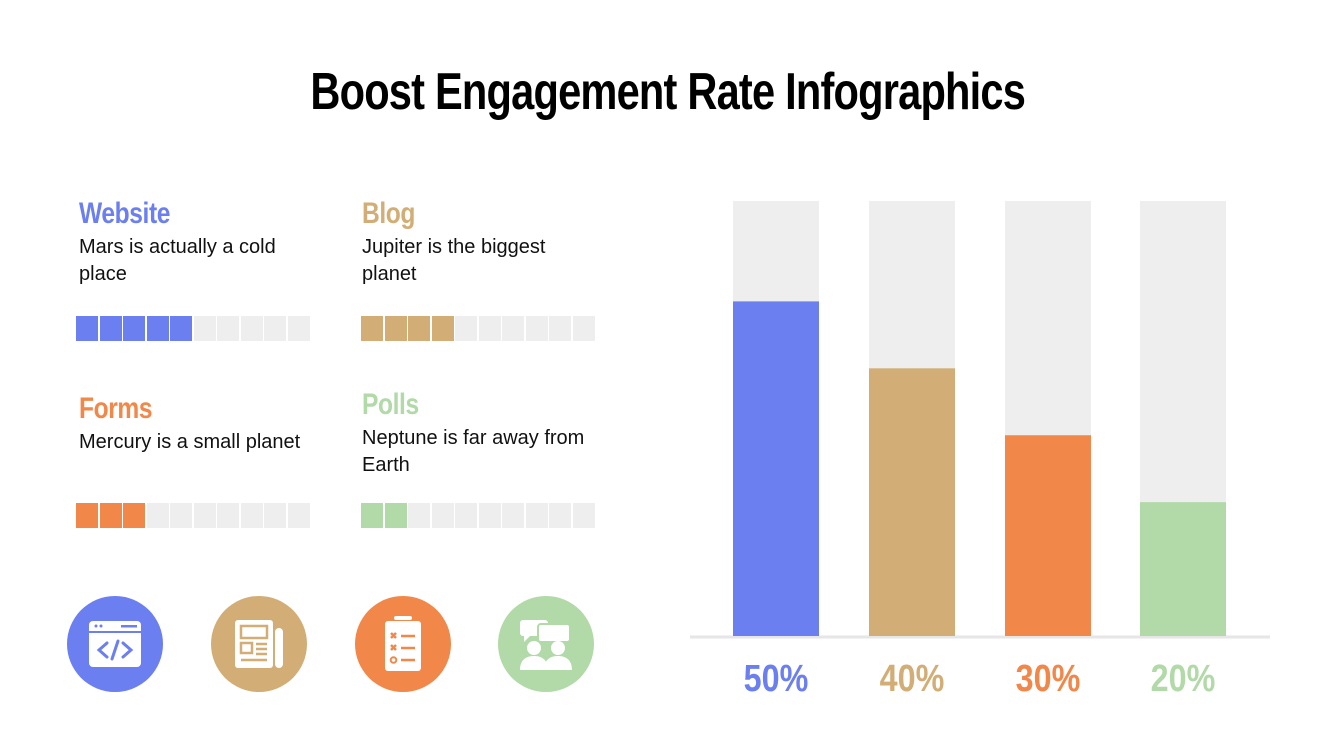  What do you see at coordinates (1048, 679) in the screenshot?
I see `bar-value-label: 30%` at bounding box center [1048, 679].